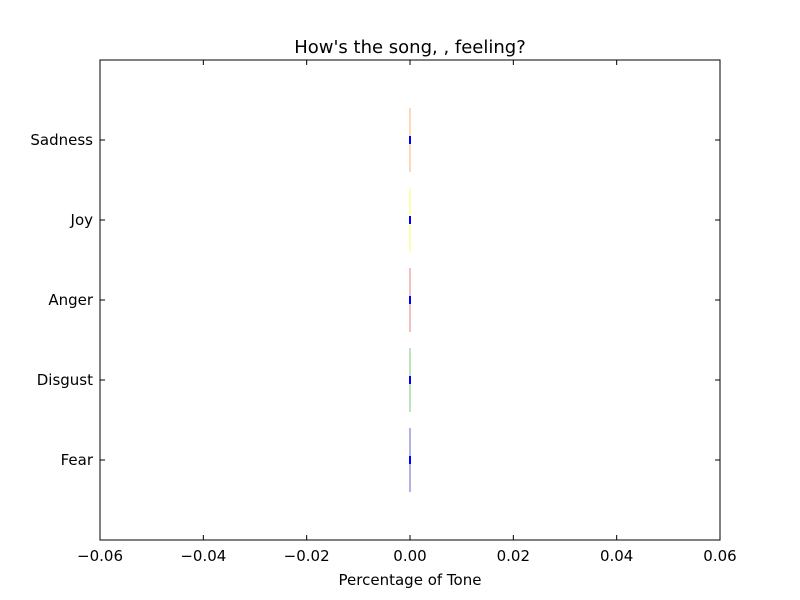  What do you see at coordinates (719, 556) in the screenshot?
I see `x-tick-label: 0.06` at bounding box center [719, 556].